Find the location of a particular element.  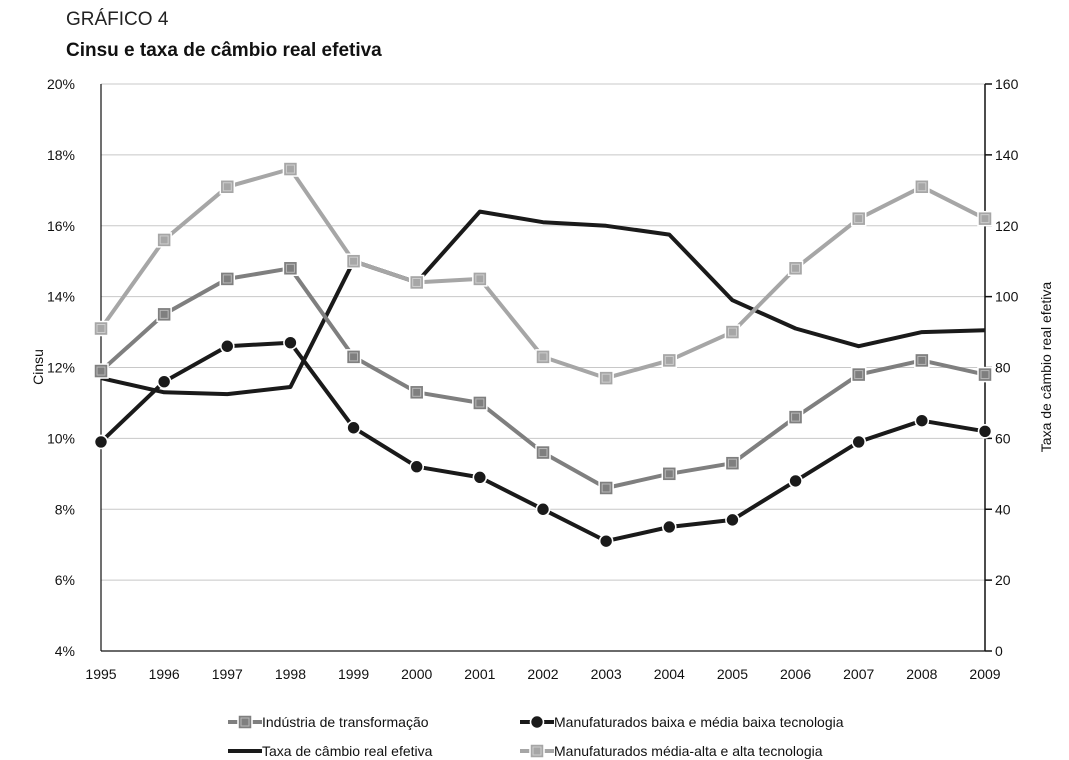

y-tick-label: 12% is located at coordinates (61, 368).